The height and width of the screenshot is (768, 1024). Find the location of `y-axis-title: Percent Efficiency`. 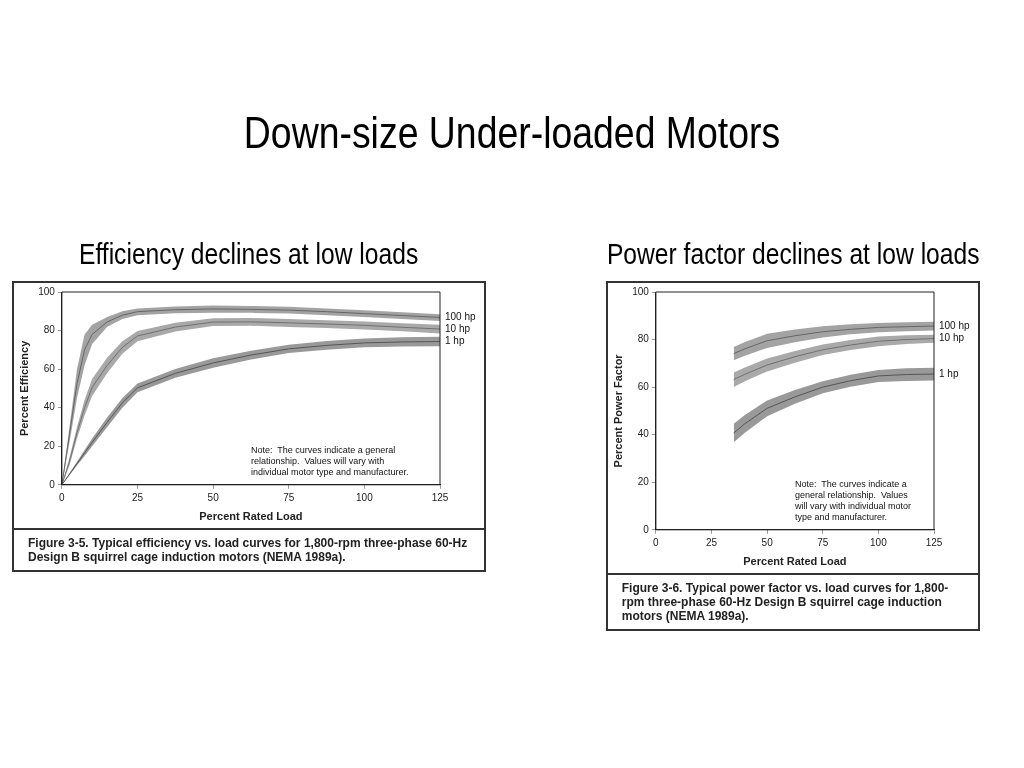

y-axis-title: Percent Efficiency is located at coordinates (23, 388).